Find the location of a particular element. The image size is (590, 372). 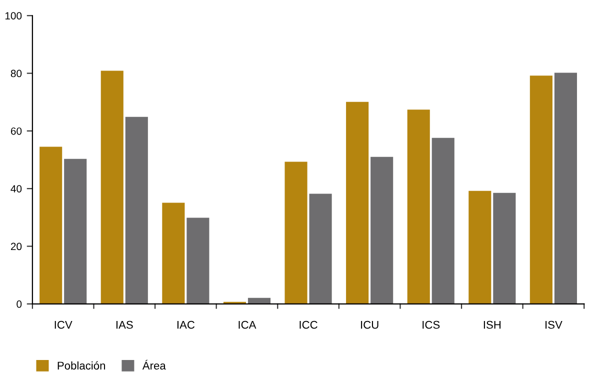

x-tick-label: IAS is located at coordinates (124, 324).